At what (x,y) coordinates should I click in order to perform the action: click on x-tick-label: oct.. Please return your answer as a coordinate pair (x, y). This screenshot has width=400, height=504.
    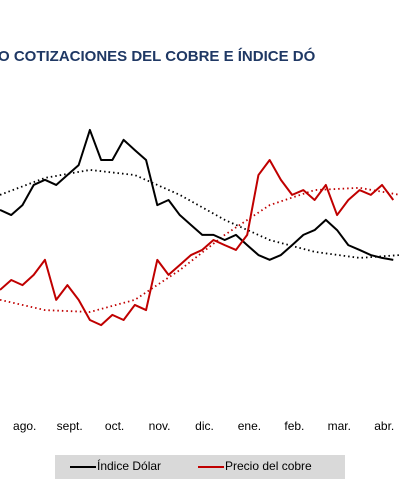
    Looking at the image, I should click on (114, 426).